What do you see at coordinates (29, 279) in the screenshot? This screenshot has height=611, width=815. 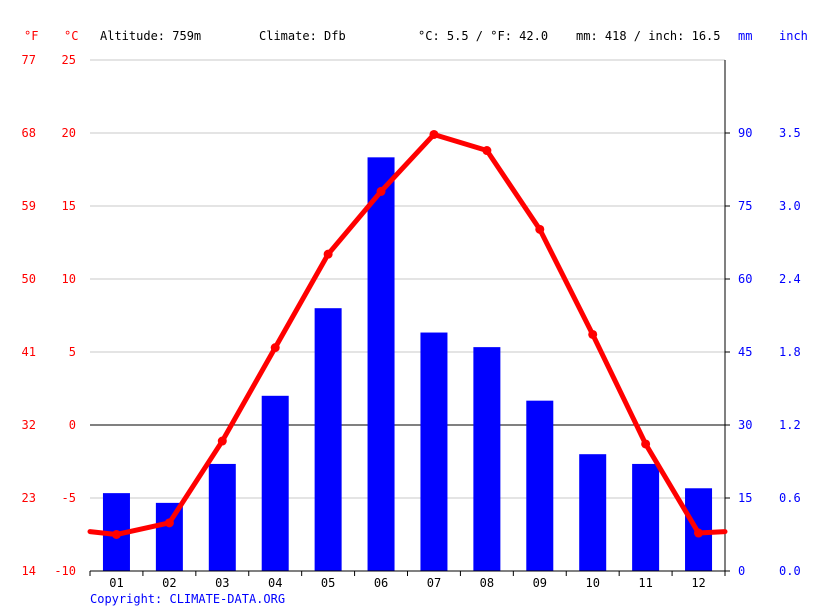 I see `fahrenheit-tick-label: 50` at bounding box center [29, 279].